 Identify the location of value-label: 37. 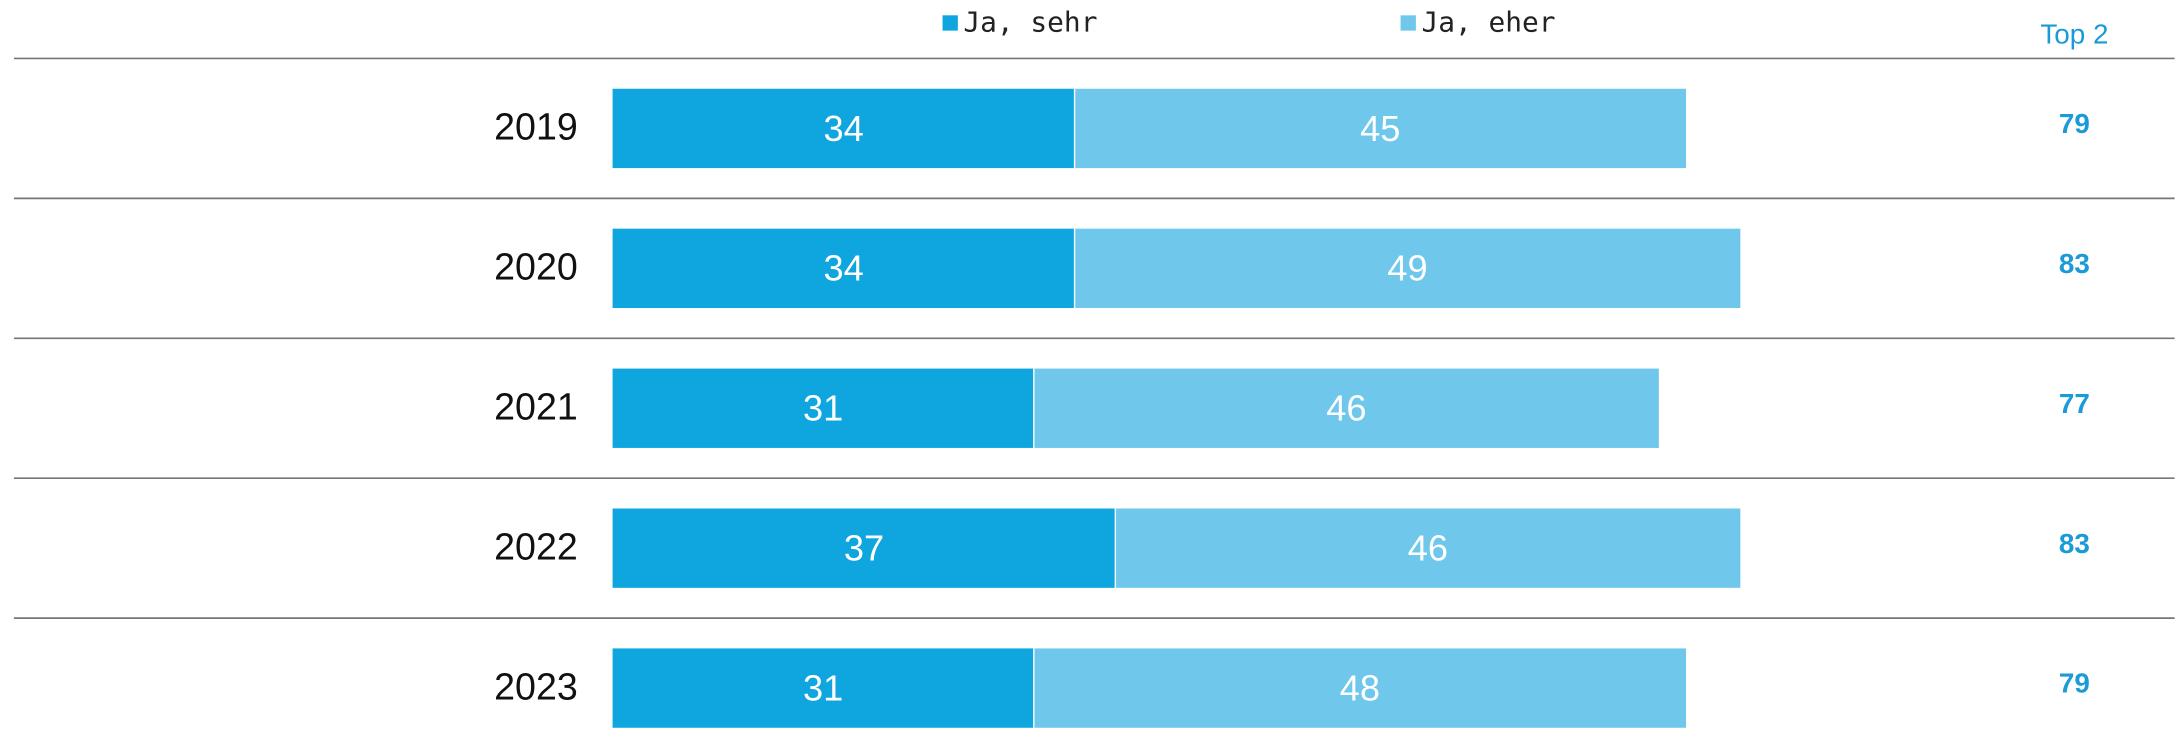
(864, 548).